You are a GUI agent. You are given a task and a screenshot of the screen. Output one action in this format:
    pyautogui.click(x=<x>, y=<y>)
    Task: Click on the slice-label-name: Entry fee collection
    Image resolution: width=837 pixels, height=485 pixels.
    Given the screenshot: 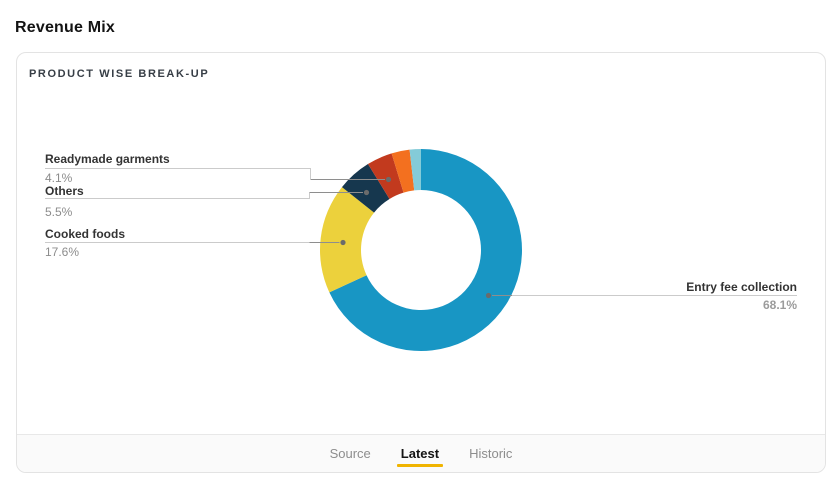 What is the action you would take?
    pyautogui.click(x=741, y=287)
    